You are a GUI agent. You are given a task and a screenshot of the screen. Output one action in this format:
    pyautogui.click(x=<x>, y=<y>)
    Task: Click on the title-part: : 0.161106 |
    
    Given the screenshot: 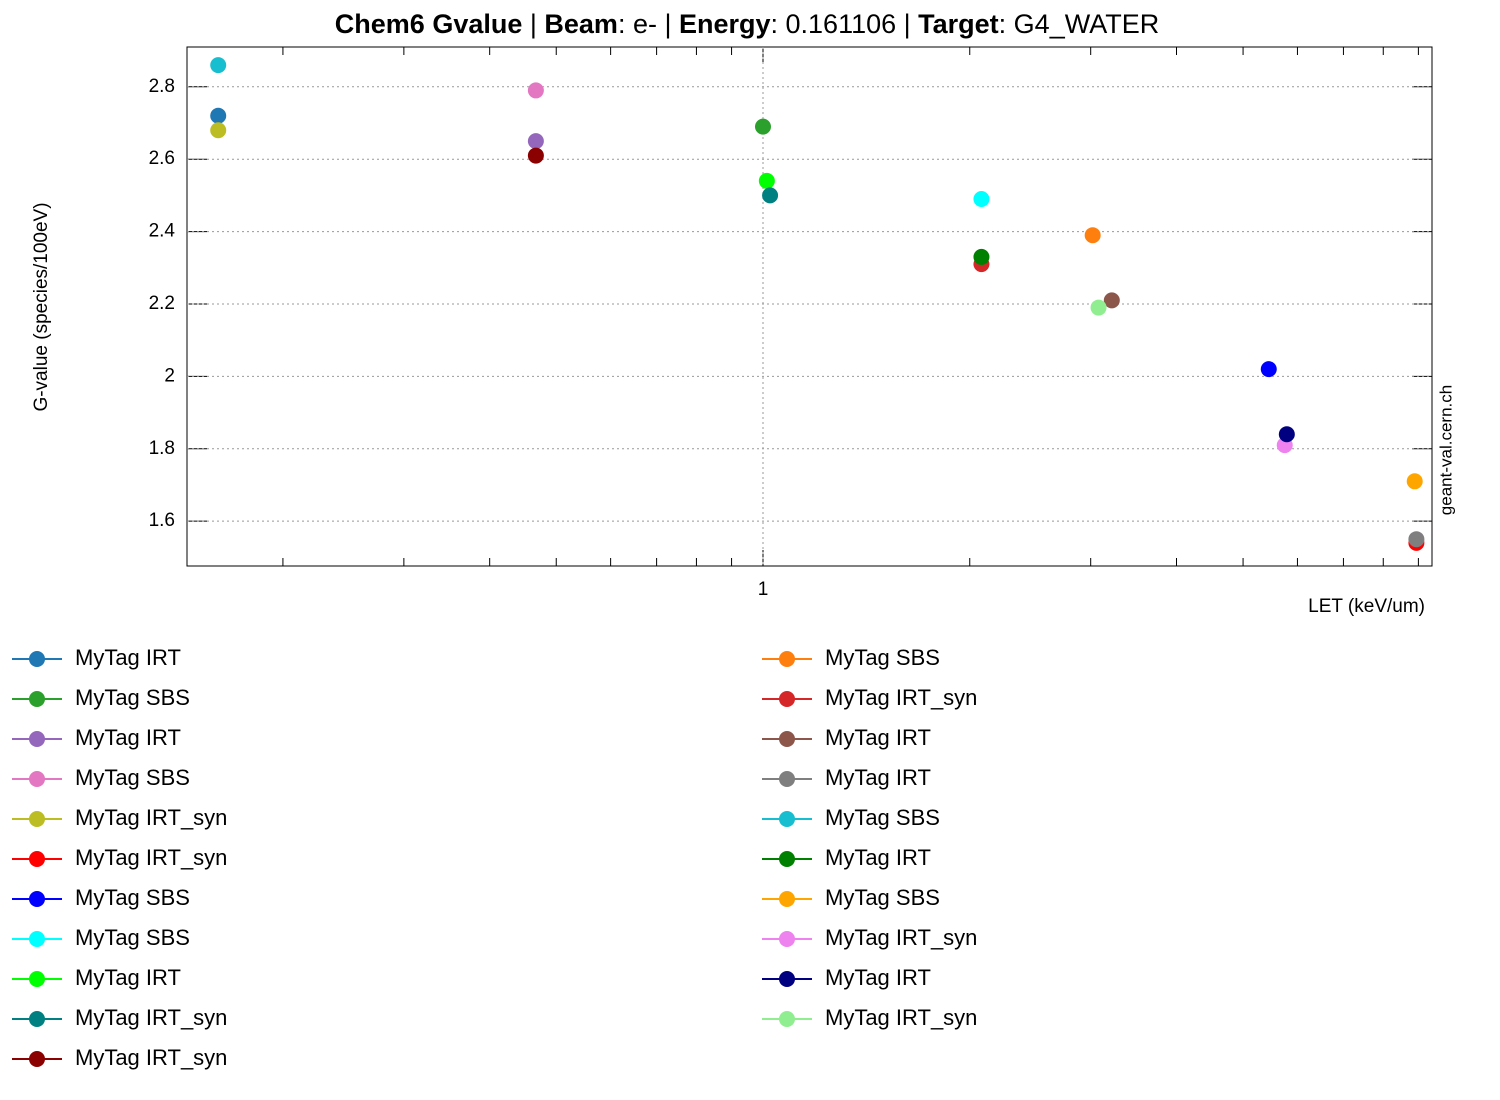 What is the action you would take?
    pyautogui.click(x=845, y=24)
    